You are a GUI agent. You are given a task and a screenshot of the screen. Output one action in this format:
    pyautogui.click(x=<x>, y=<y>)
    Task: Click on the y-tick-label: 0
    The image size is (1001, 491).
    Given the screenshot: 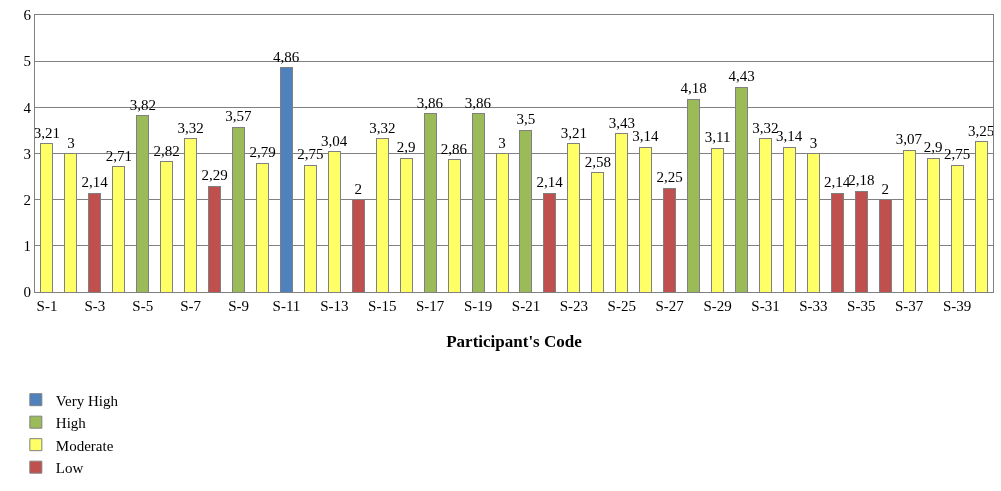 What is the action you would take?
    pyautogui.click(x=27, y=292)
    